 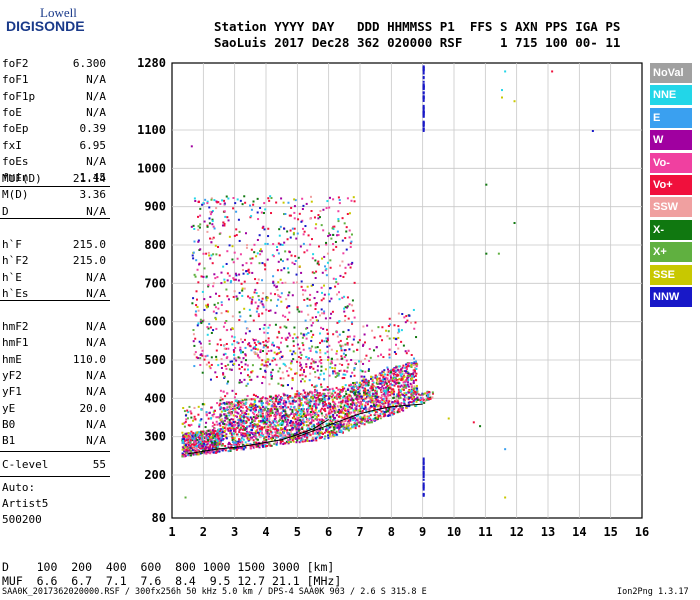 What do you see at coordinates (155, 437) in the screenshot?
I see `y-tick-label: 300` at bounding box center [155, 437].